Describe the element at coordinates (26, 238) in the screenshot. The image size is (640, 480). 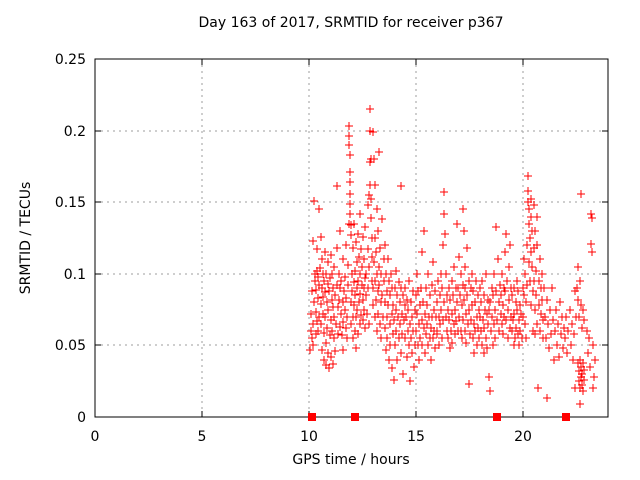
I see `y-axis-label: SRMTID / TECUs` at that location.